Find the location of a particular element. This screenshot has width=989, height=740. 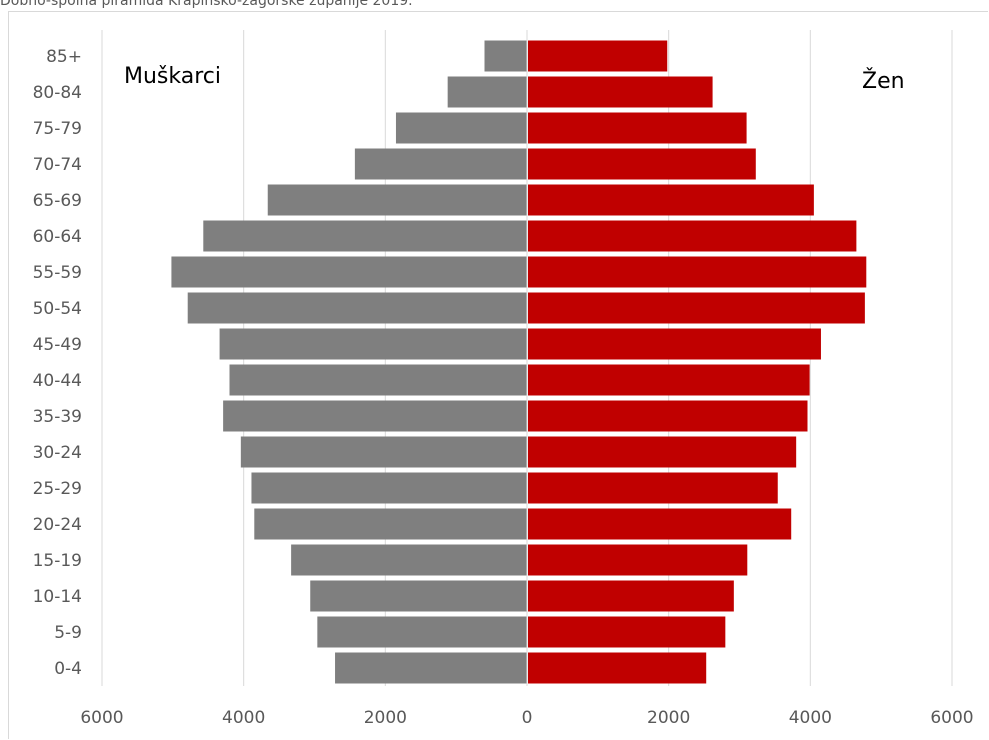

category-label: 65-69 is located at coordinates (57, 201).